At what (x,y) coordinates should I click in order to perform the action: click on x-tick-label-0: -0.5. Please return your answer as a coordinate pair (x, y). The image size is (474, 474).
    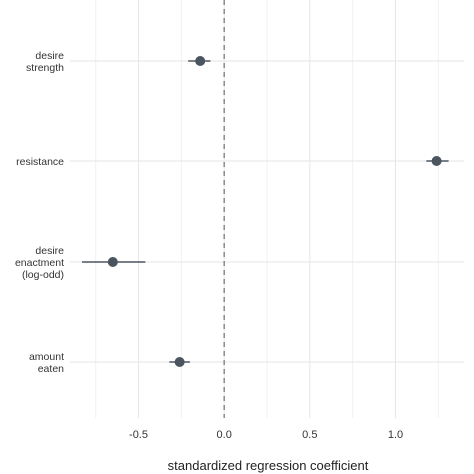
    Looking at the image, I should click on (138, 435).